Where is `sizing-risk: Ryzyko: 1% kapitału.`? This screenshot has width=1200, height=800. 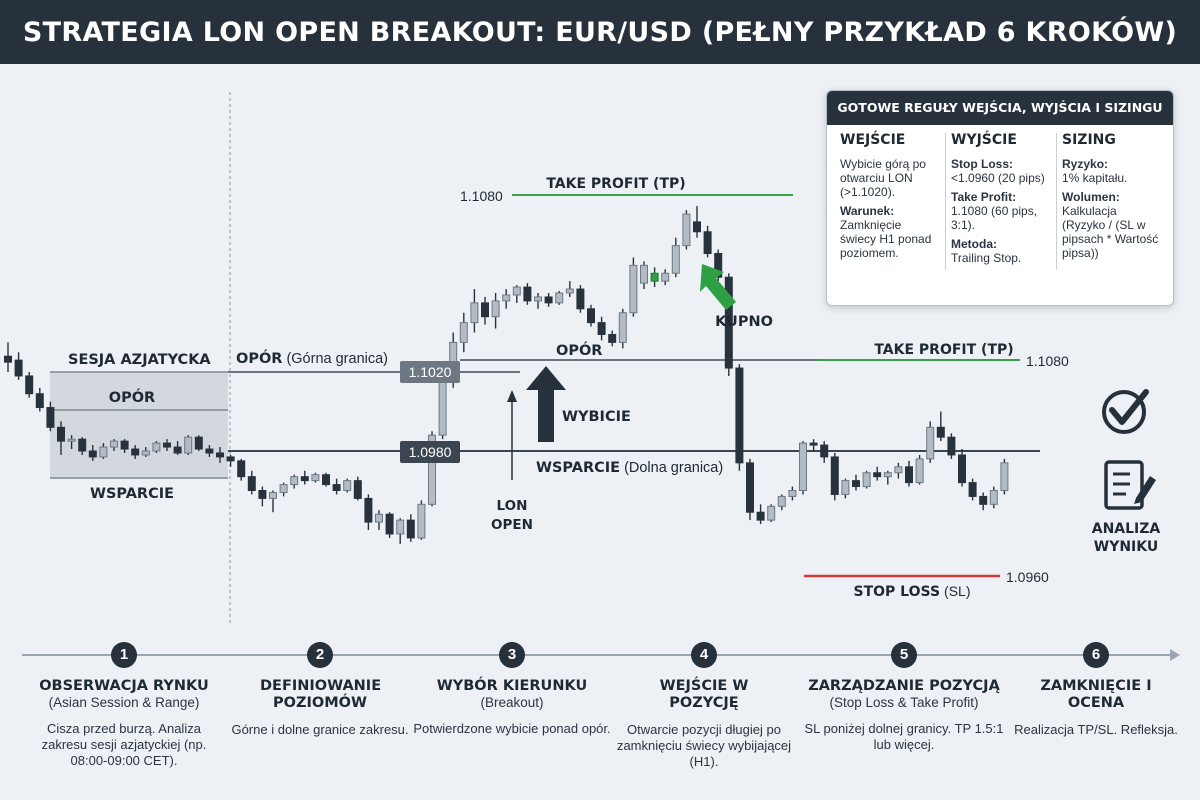 sizing-risk: Ryzyko: 1% kapitału. is located at coordinates (1095, 171).